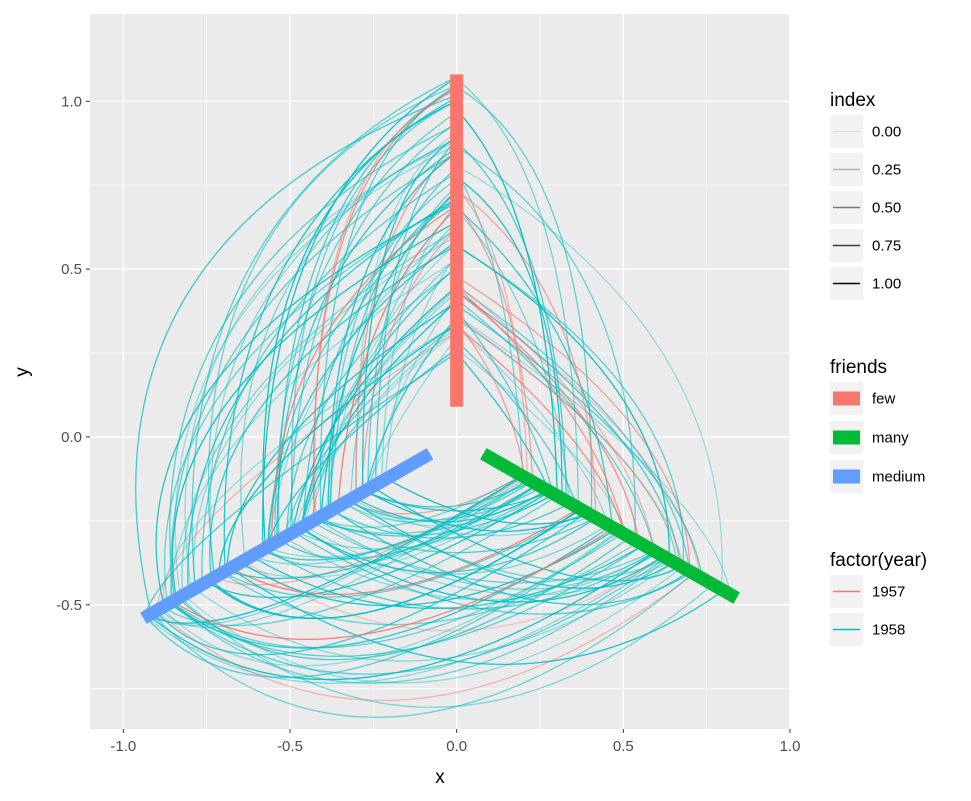 The height and width of the screenshot is (801, 971). Describe the element at coordinates (878, 560) in the screenshot. I see `legend-title: factor(year)` at that location.